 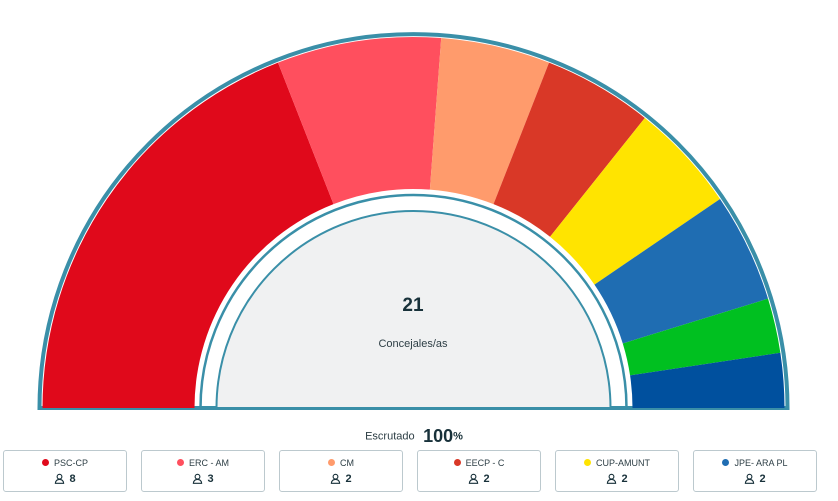 What do you see at coordinates (623, 462) in the screenshot?
I see `party-name: CUP-AMUNT` at bounding box center [623, 462].